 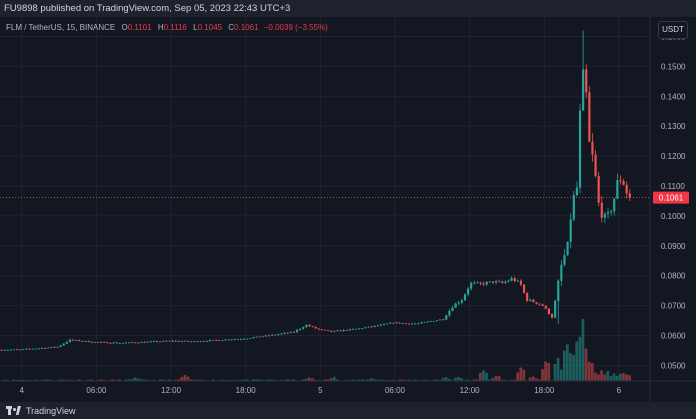 What do you see at coordinates (673, 306) in the screenshot?
I see `y-tick-label: 0.0700` at bounding box center [673, 306].